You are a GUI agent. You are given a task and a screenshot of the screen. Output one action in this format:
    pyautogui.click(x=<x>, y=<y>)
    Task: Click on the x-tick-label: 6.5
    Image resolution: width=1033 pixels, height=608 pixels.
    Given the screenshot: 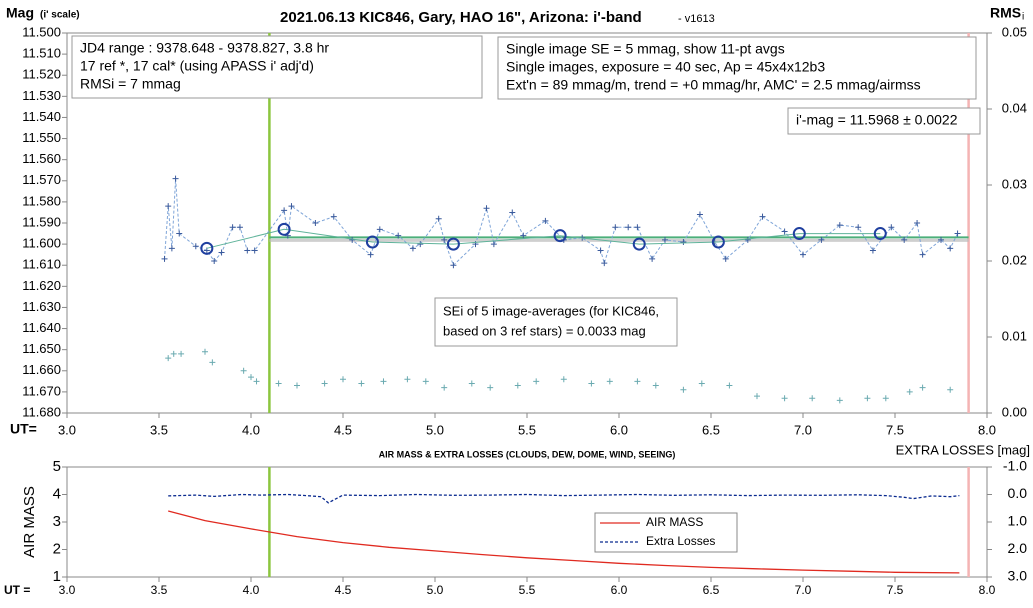 What is the action you would take?
    pyautogui.click(x=711, y=429)
    